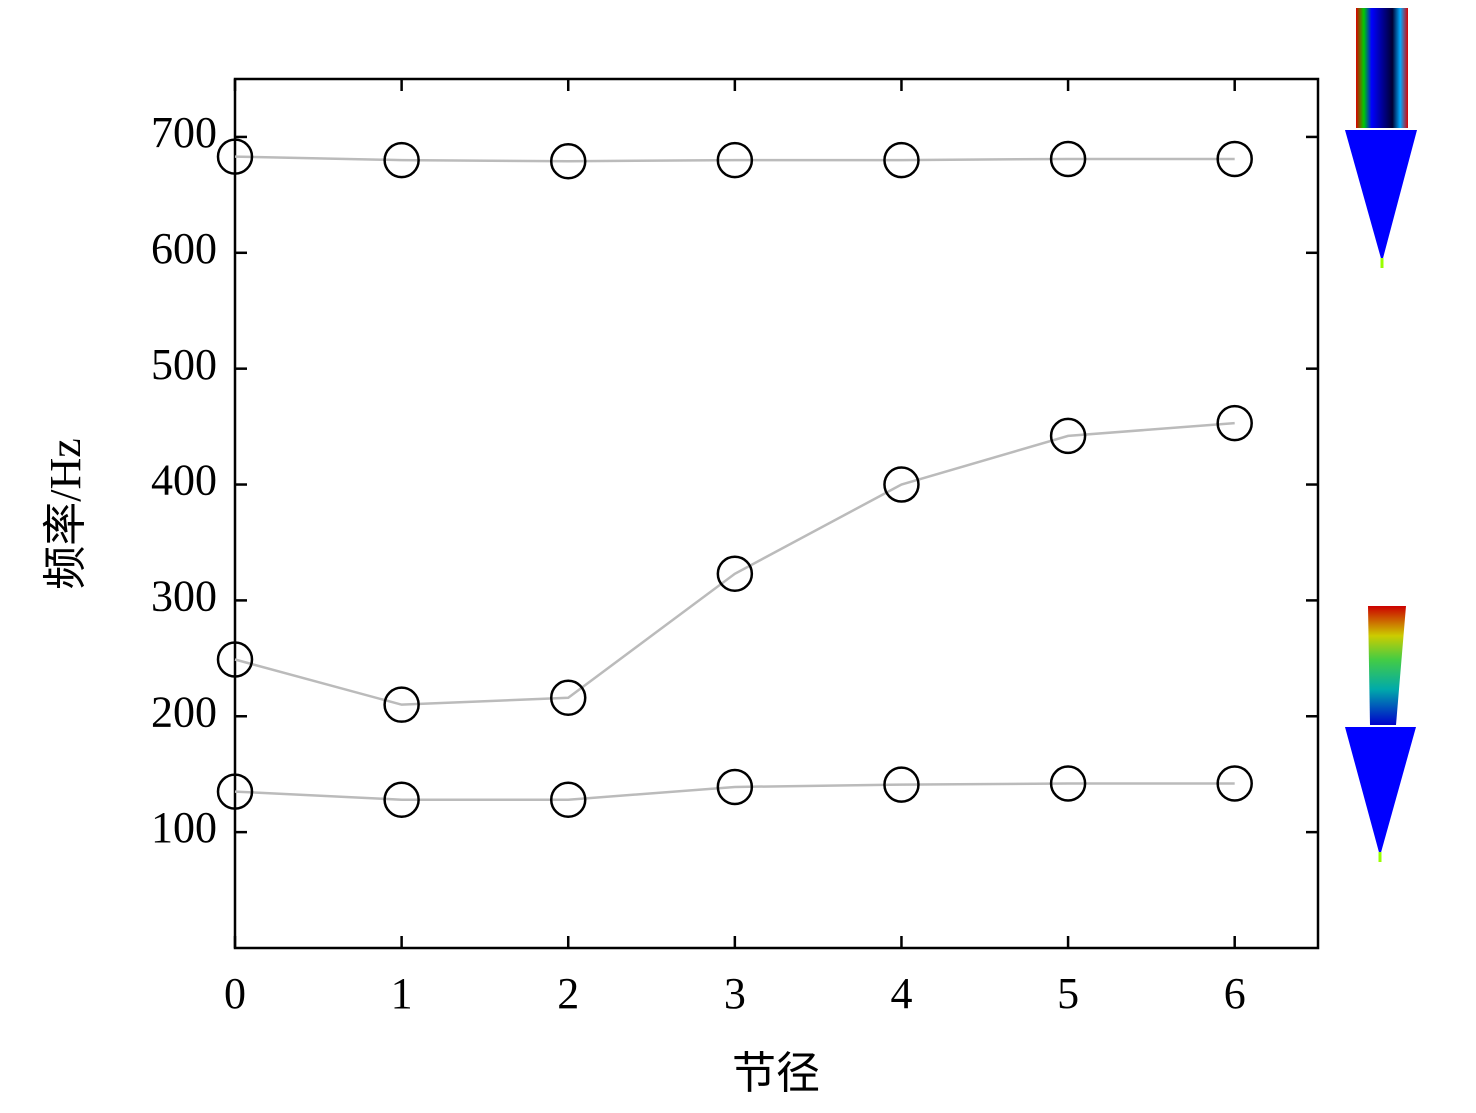 This screenshot has height=1113, width=1476. Describe the element at coordinates (901, 993) in the screenshot. I see `x-tick-label: 4` at that location.